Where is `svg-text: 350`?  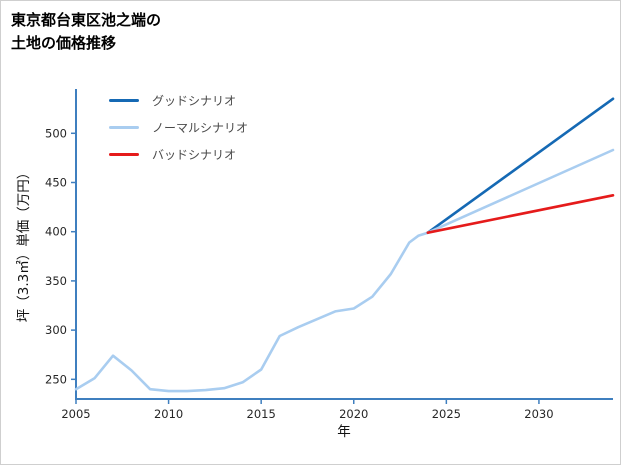
svg-text: 350 is located at coordinates (56, 281).